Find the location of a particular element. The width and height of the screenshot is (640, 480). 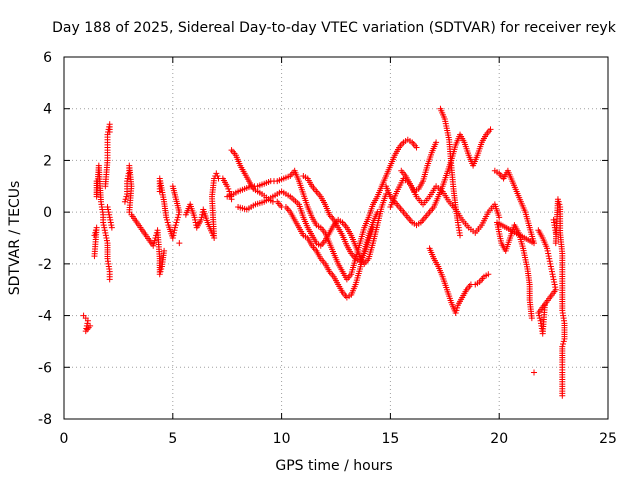

y-tick-label: 4 is located at coordinates (47, 110).